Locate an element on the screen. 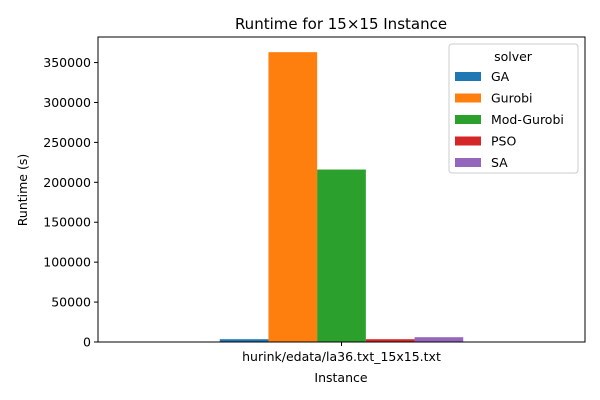  y-tick-label: 150000 is located at coordinates (67, 222).